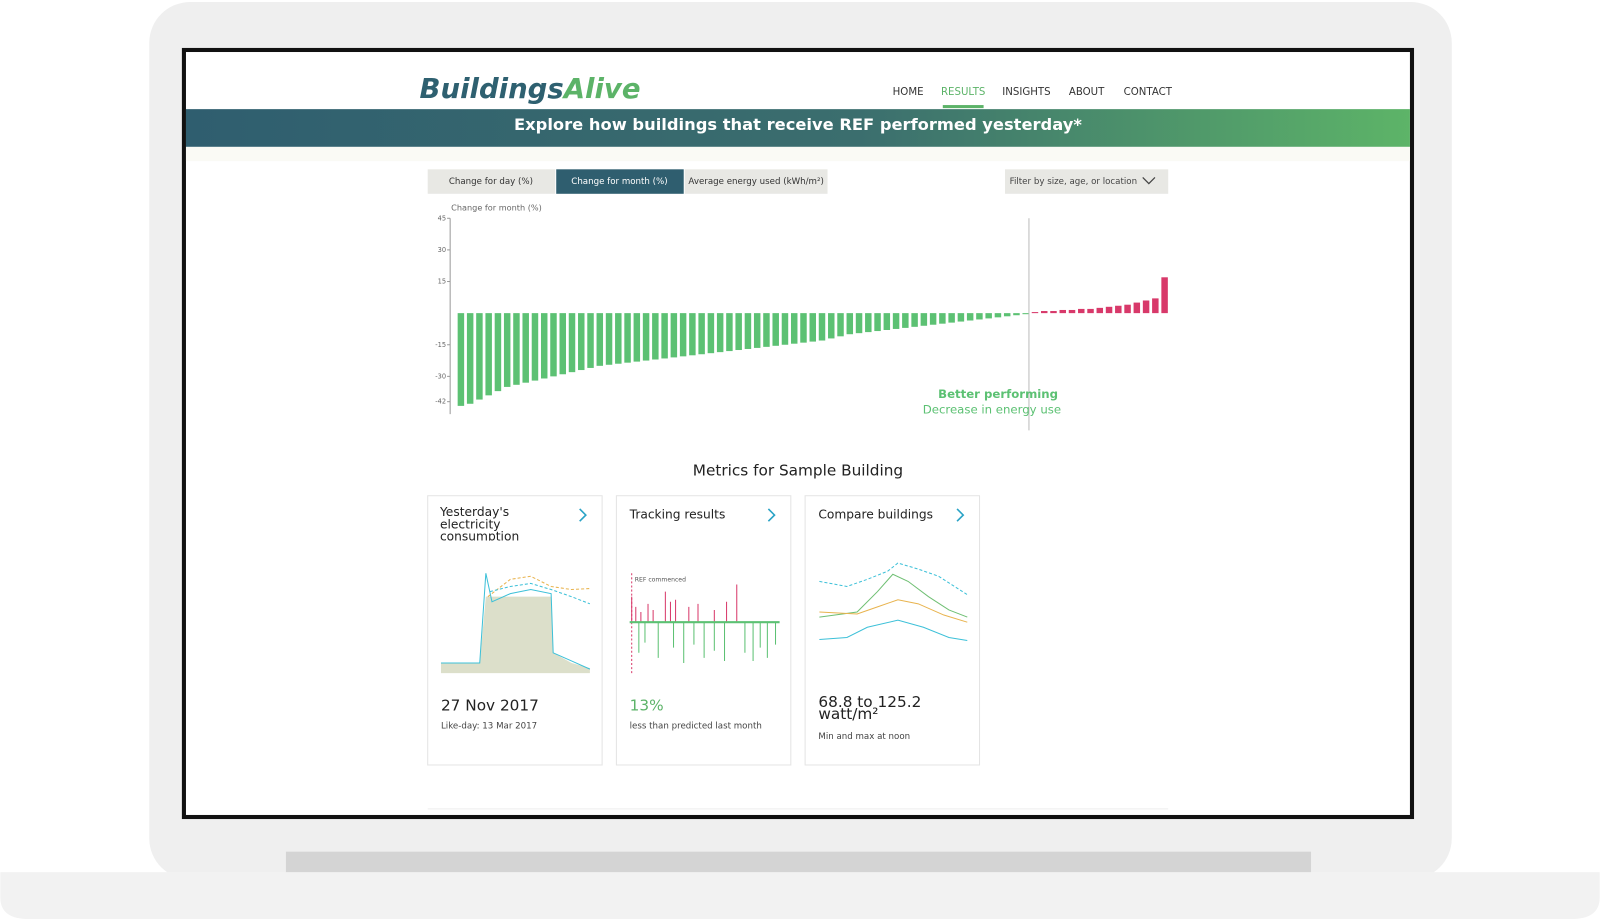  I want to click on bar-chart: Change for month (%) 45 30 15 -15 -30 -42, so click(801, 317).